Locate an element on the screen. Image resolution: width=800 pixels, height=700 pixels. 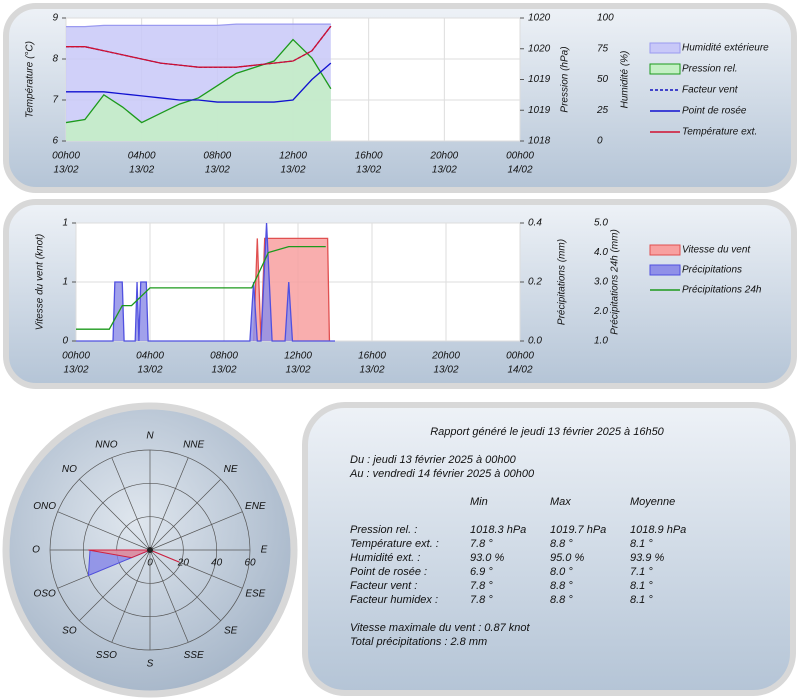
row-label: Facteur humidex : is located at coordinates (394, 600).